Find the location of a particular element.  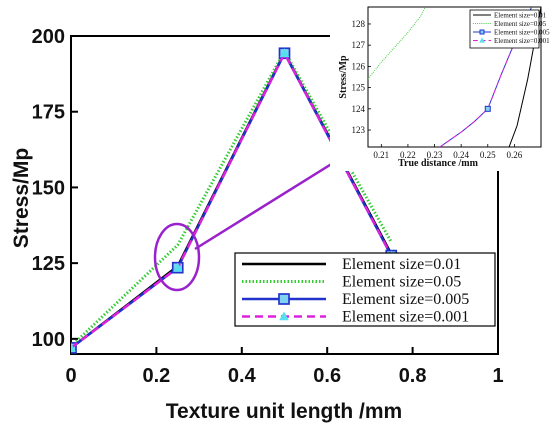

main-x-tick-label: 0.2 is located at coordinates (156, 376).